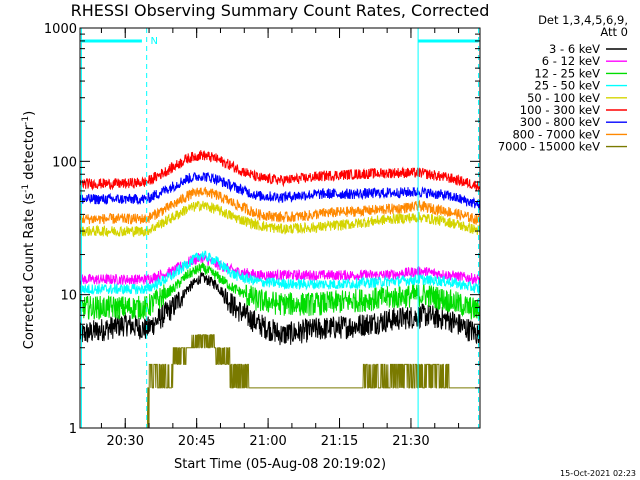 The image size is (640, 480). I want to click on y-axis-label: Corrected Count Rate (s-1 detector-1), so click(29, 230).